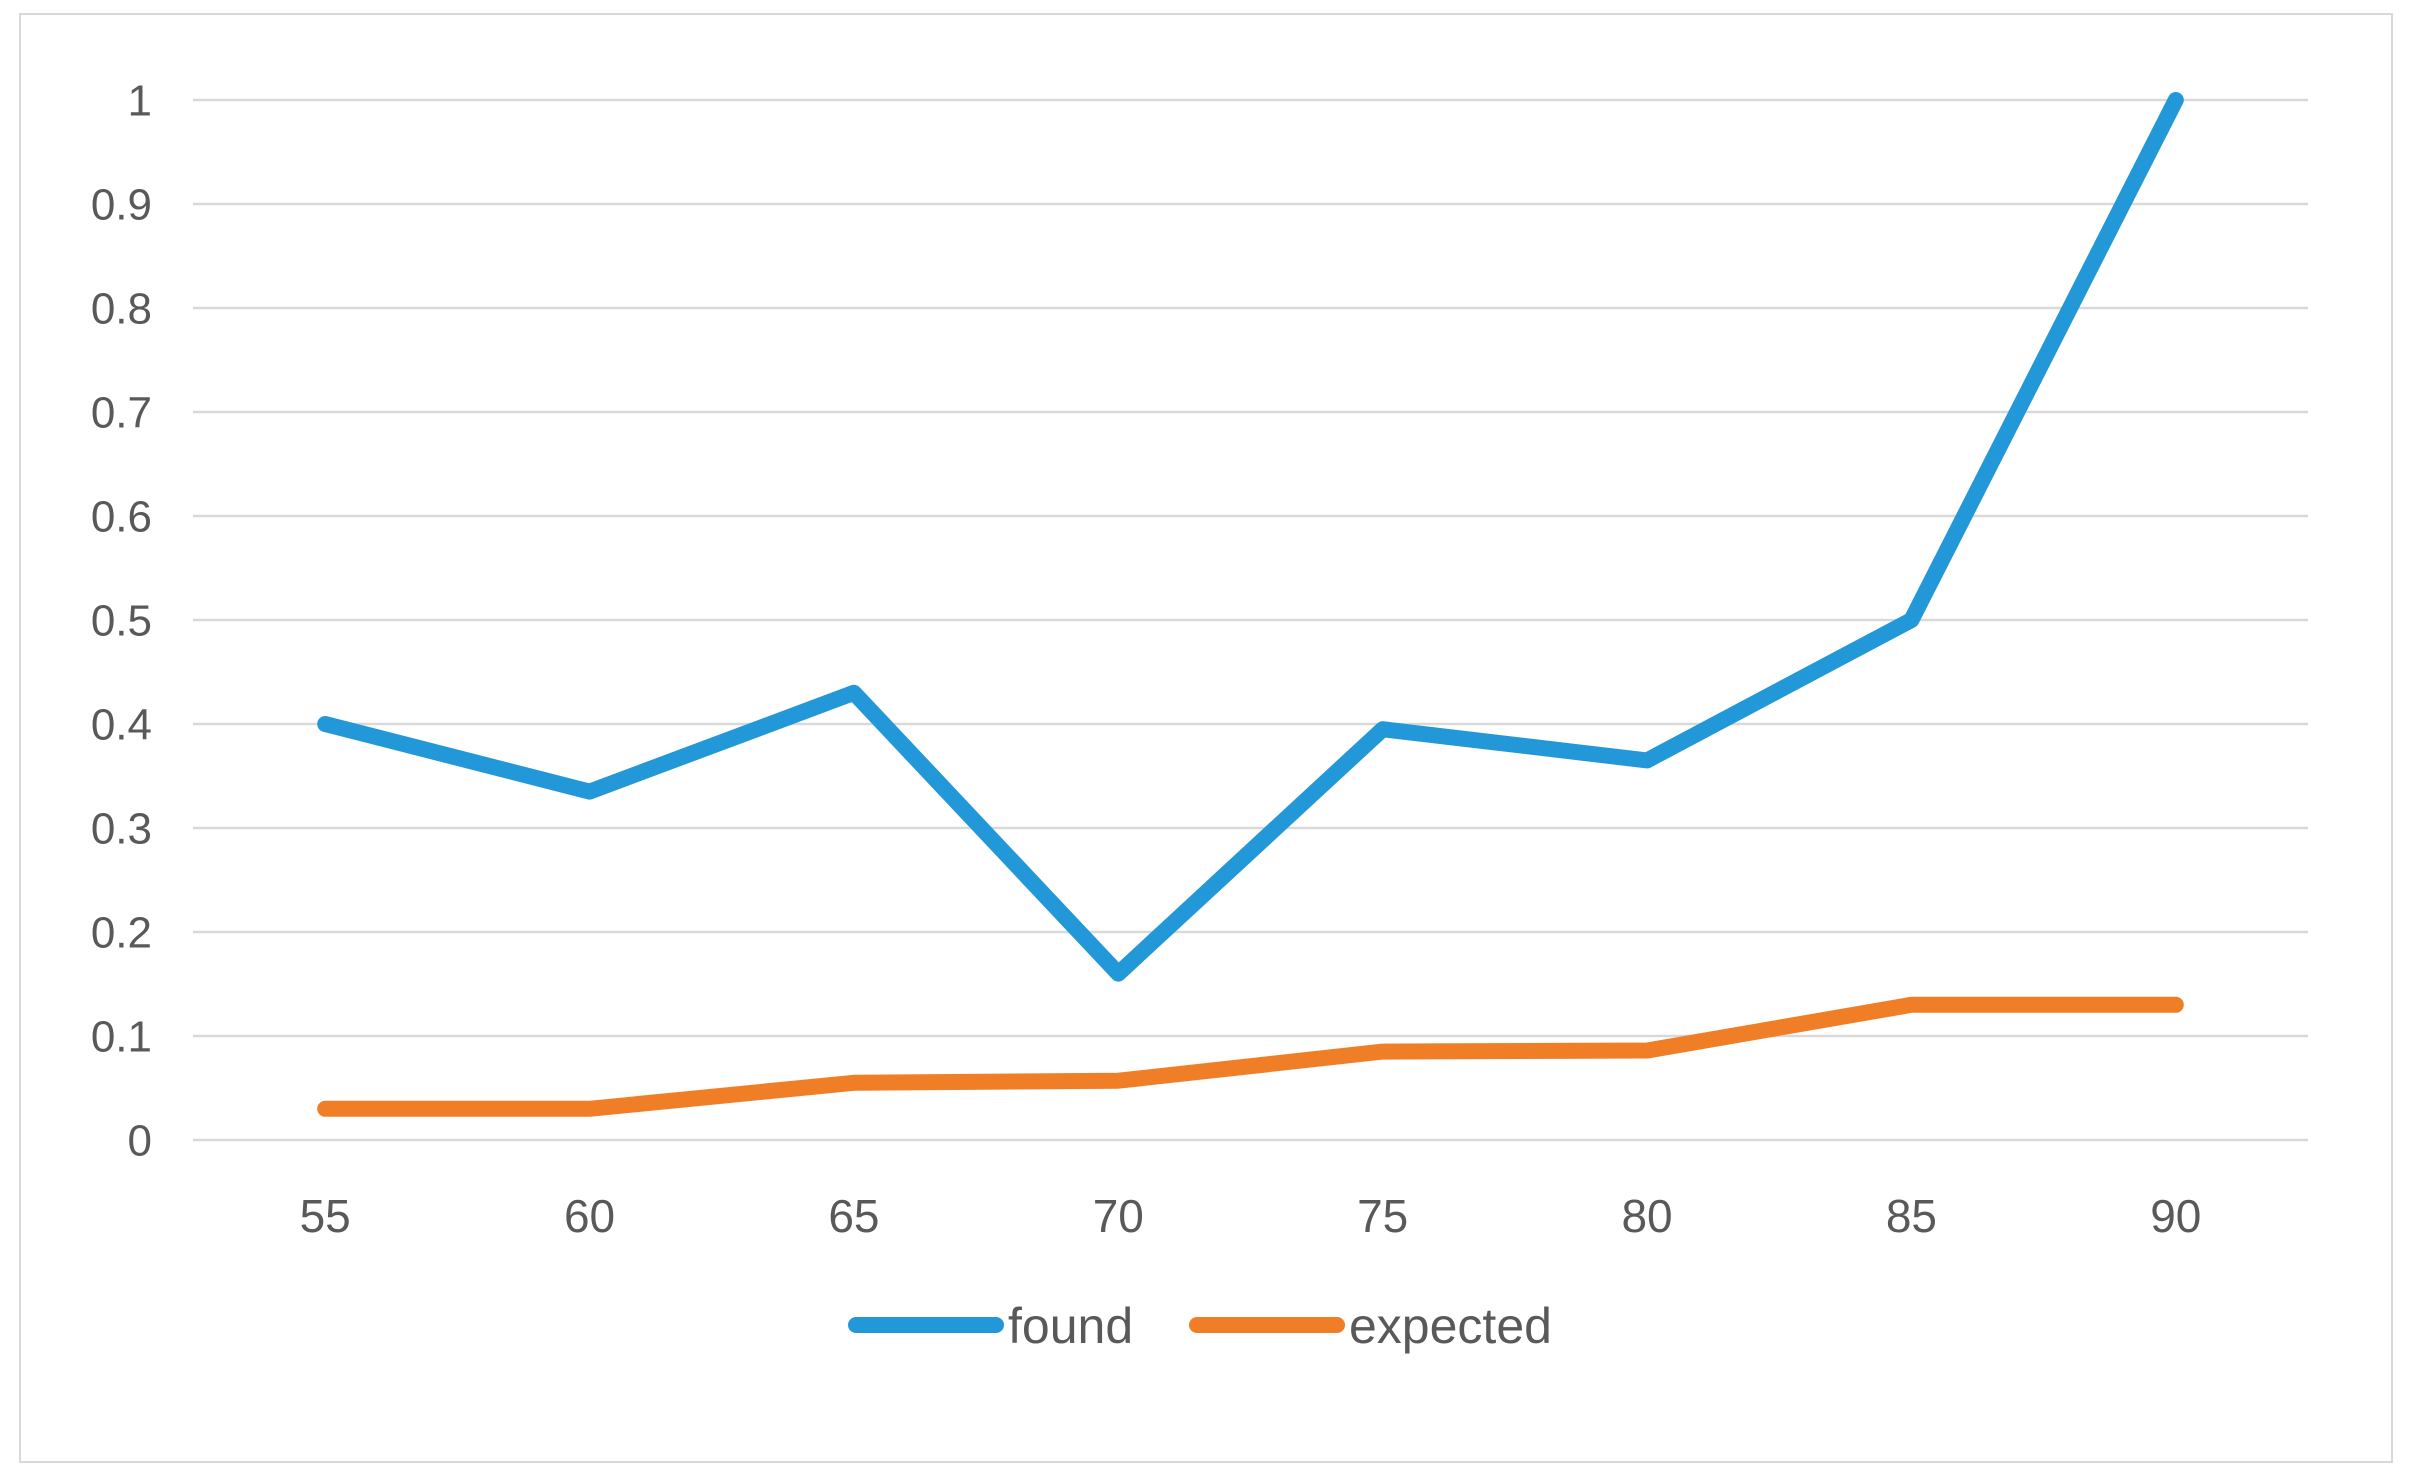 The image size is (2411, 1477). I want to click on y-axis-tick-label: 0, so click(140, 1140).